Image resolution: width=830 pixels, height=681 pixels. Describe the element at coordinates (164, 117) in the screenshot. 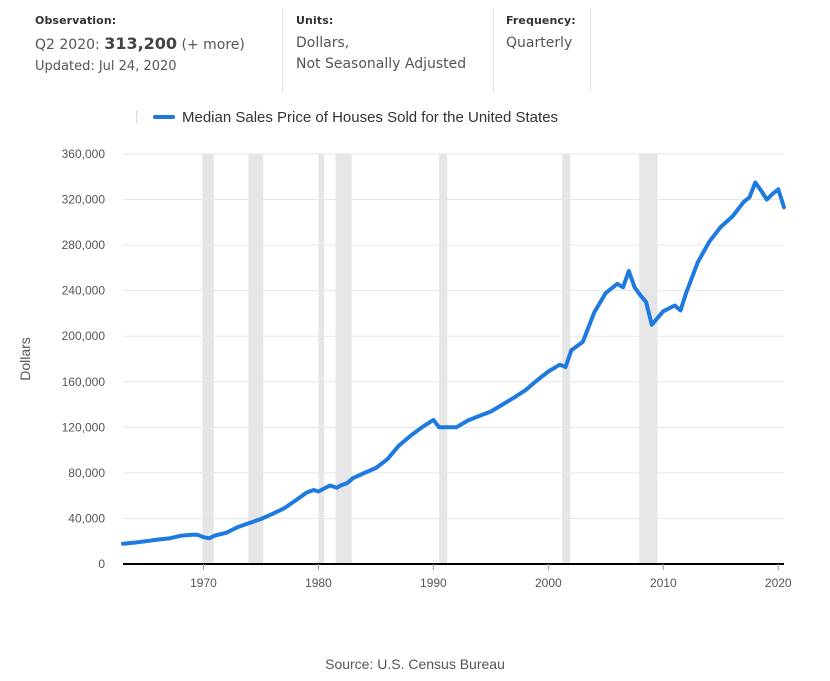

I see `legend-swatch` at that location.